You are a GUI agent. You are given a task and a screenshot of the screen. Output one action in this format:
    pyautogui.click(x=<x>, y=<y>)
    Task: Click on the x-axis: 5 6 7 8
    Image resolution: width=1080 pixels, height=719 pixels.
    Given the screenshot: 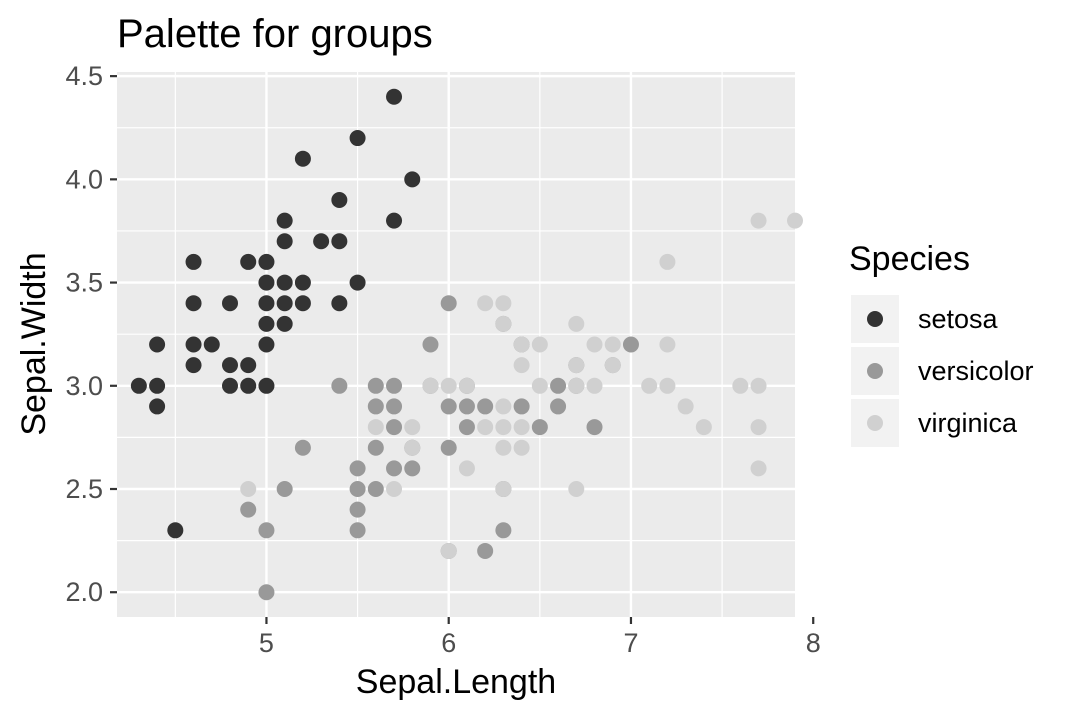 What is the action you would take?
    pyautogui.click(x=540, y=637)
    